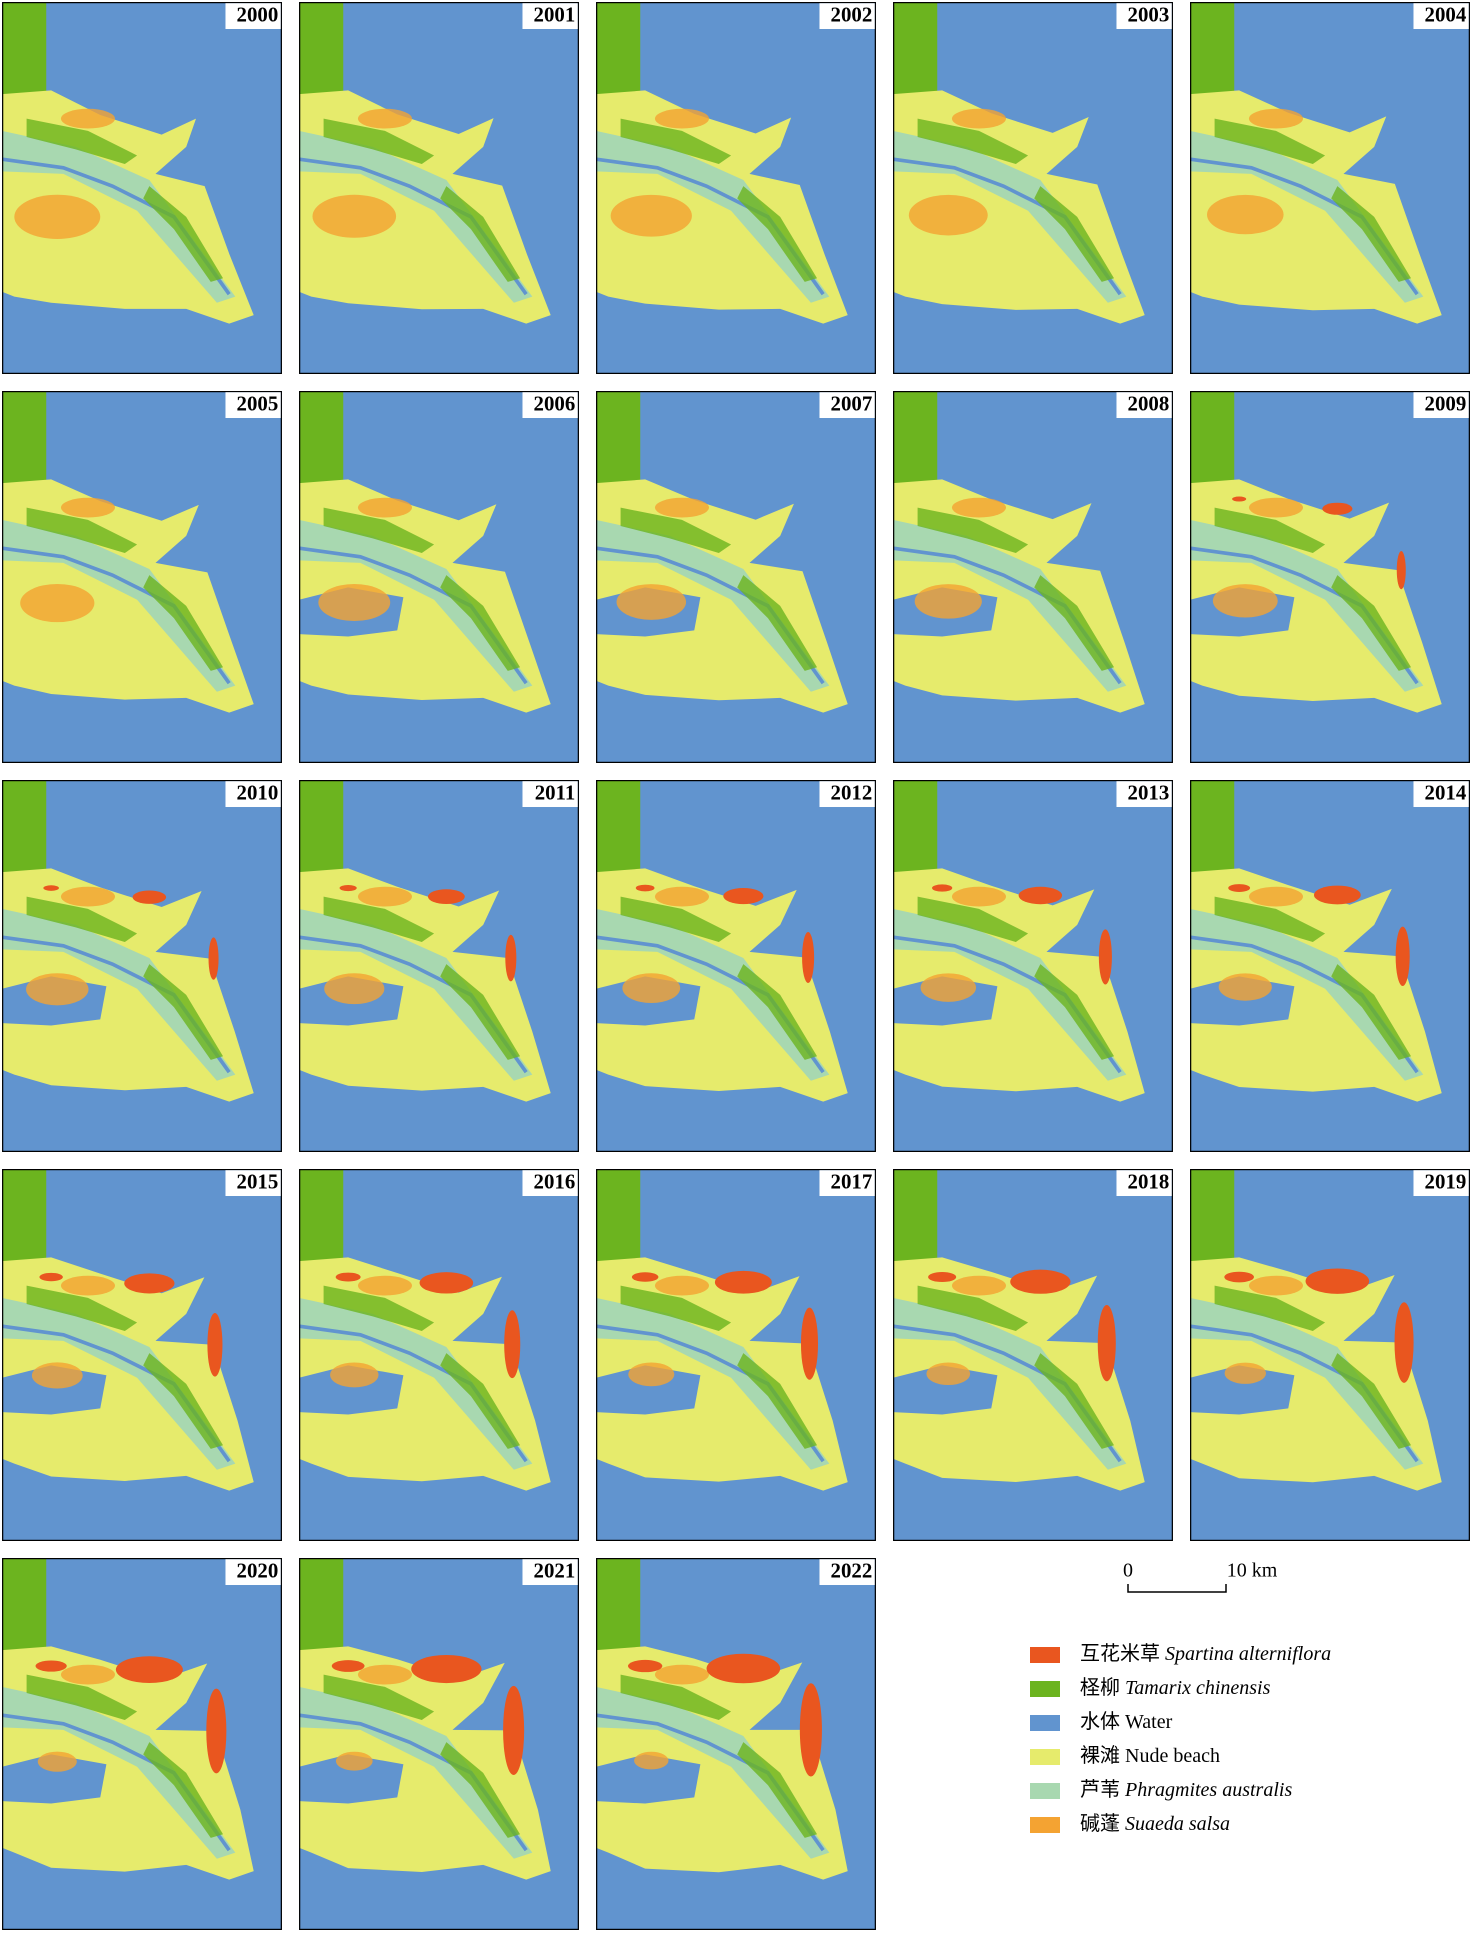 The height and width of the screenshot is (1937, 1473). Describe the element at coordinates (1248, 1654) in the screenshot. I see `legend-en: Spartina alterniflora` at that location.